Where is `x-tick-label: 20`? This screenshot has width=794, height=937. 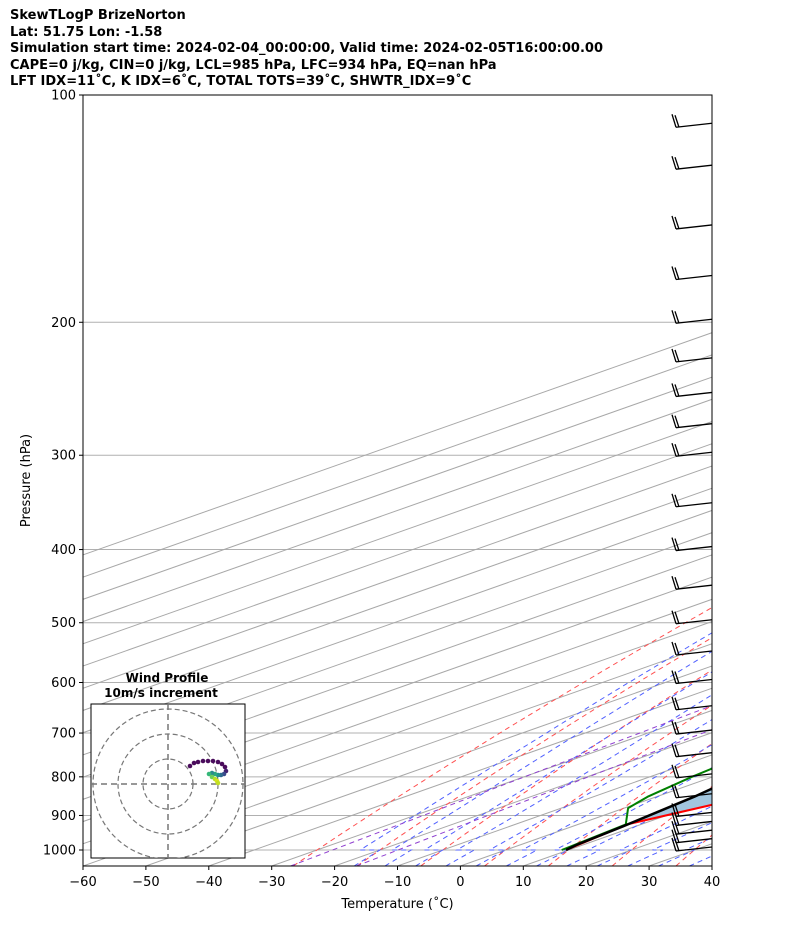
x-tick-label: 20 is located at coordinates (586, 882).